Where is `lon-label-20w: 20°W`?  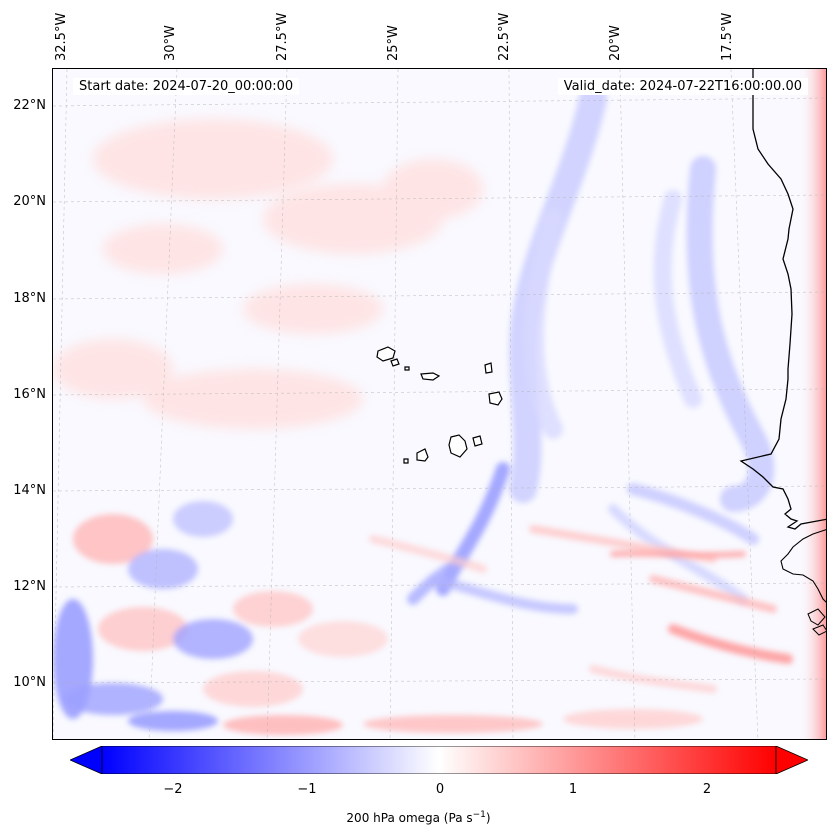
lon-label-20w: 20°W is located at coordinates (615, 43).